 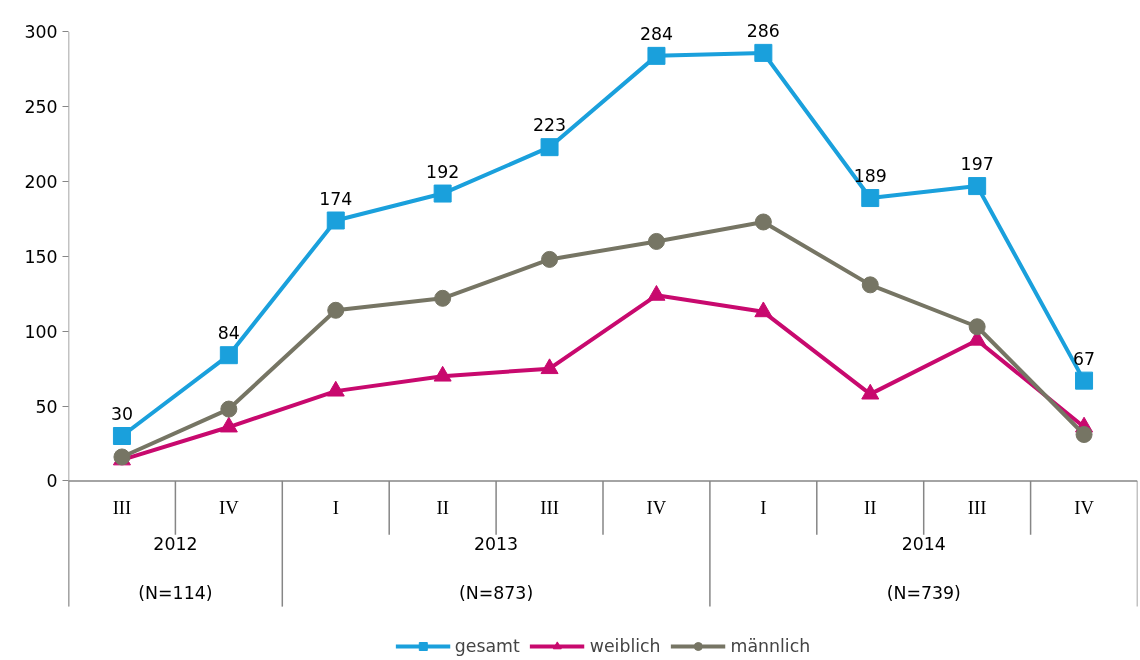 What do you see at coordinates (770, 646) in the screenshot?
I see `legend-label: männlich` at bounding box center [770, 646].